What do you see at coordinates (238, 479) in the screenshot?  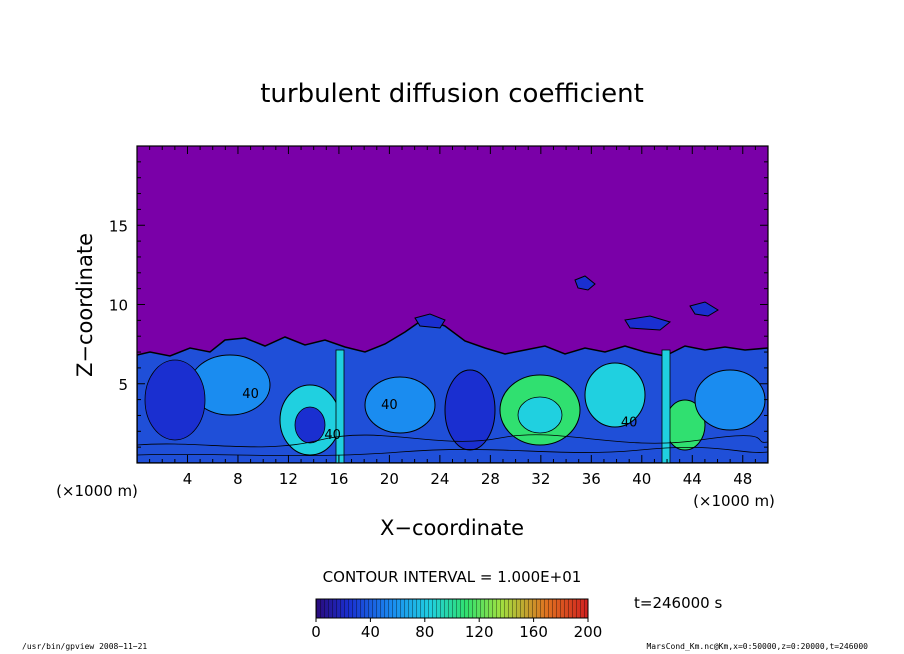 I see `x-tick-label: 8` at bounding box center [238, 479].